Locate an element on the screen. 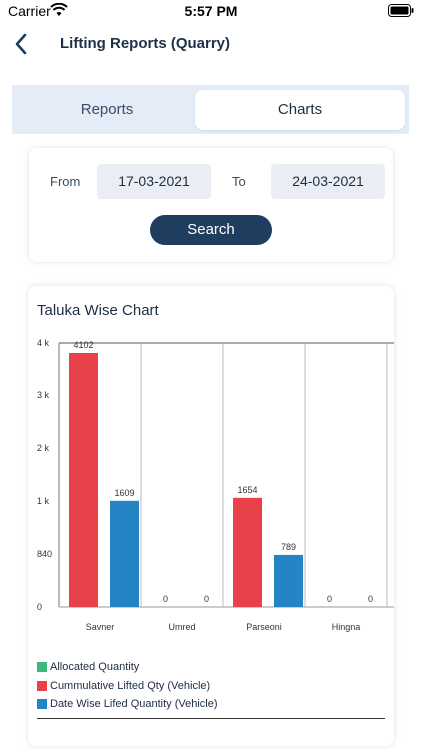 This screenshot has height=750, width=422. x-category-label: Hingna is located at coordinates (346, 627).